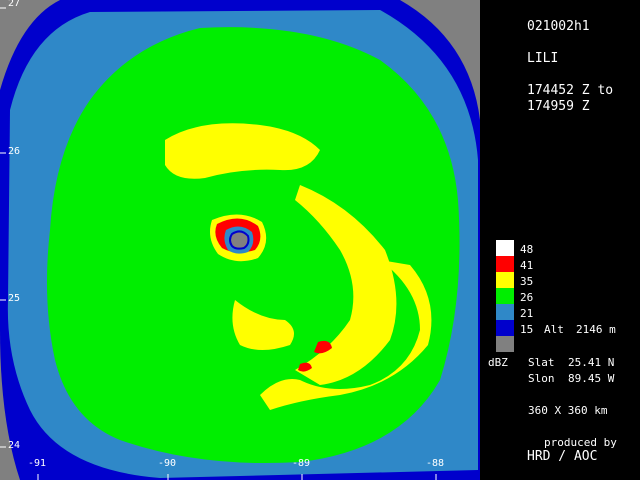  I want to click on time-range-start: 174452 Z to, so click(570, 90).